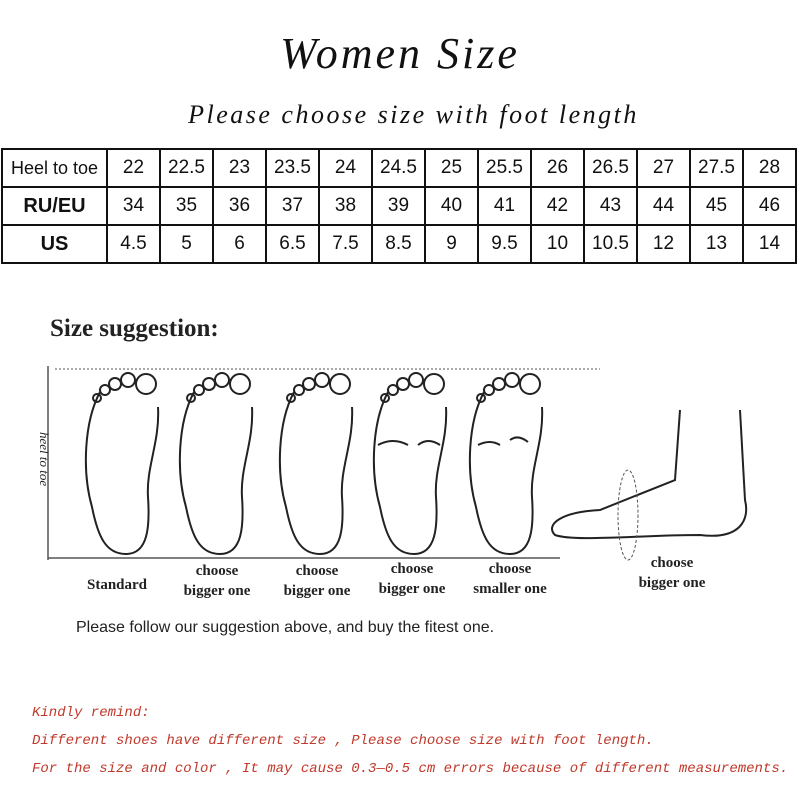 This screenshot has width=800, height=800. Describe the element at coordinates (117, 585) in the screenshot. I see `suggestion-label: Standard` at that location.